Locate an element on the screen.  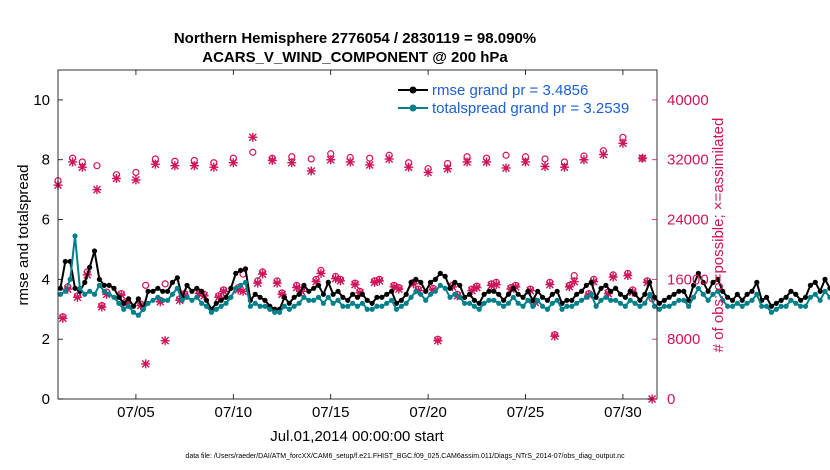
legend-totalspread-label: totalspread grand pr = 3.2539 is located at coordinates (530, 108).